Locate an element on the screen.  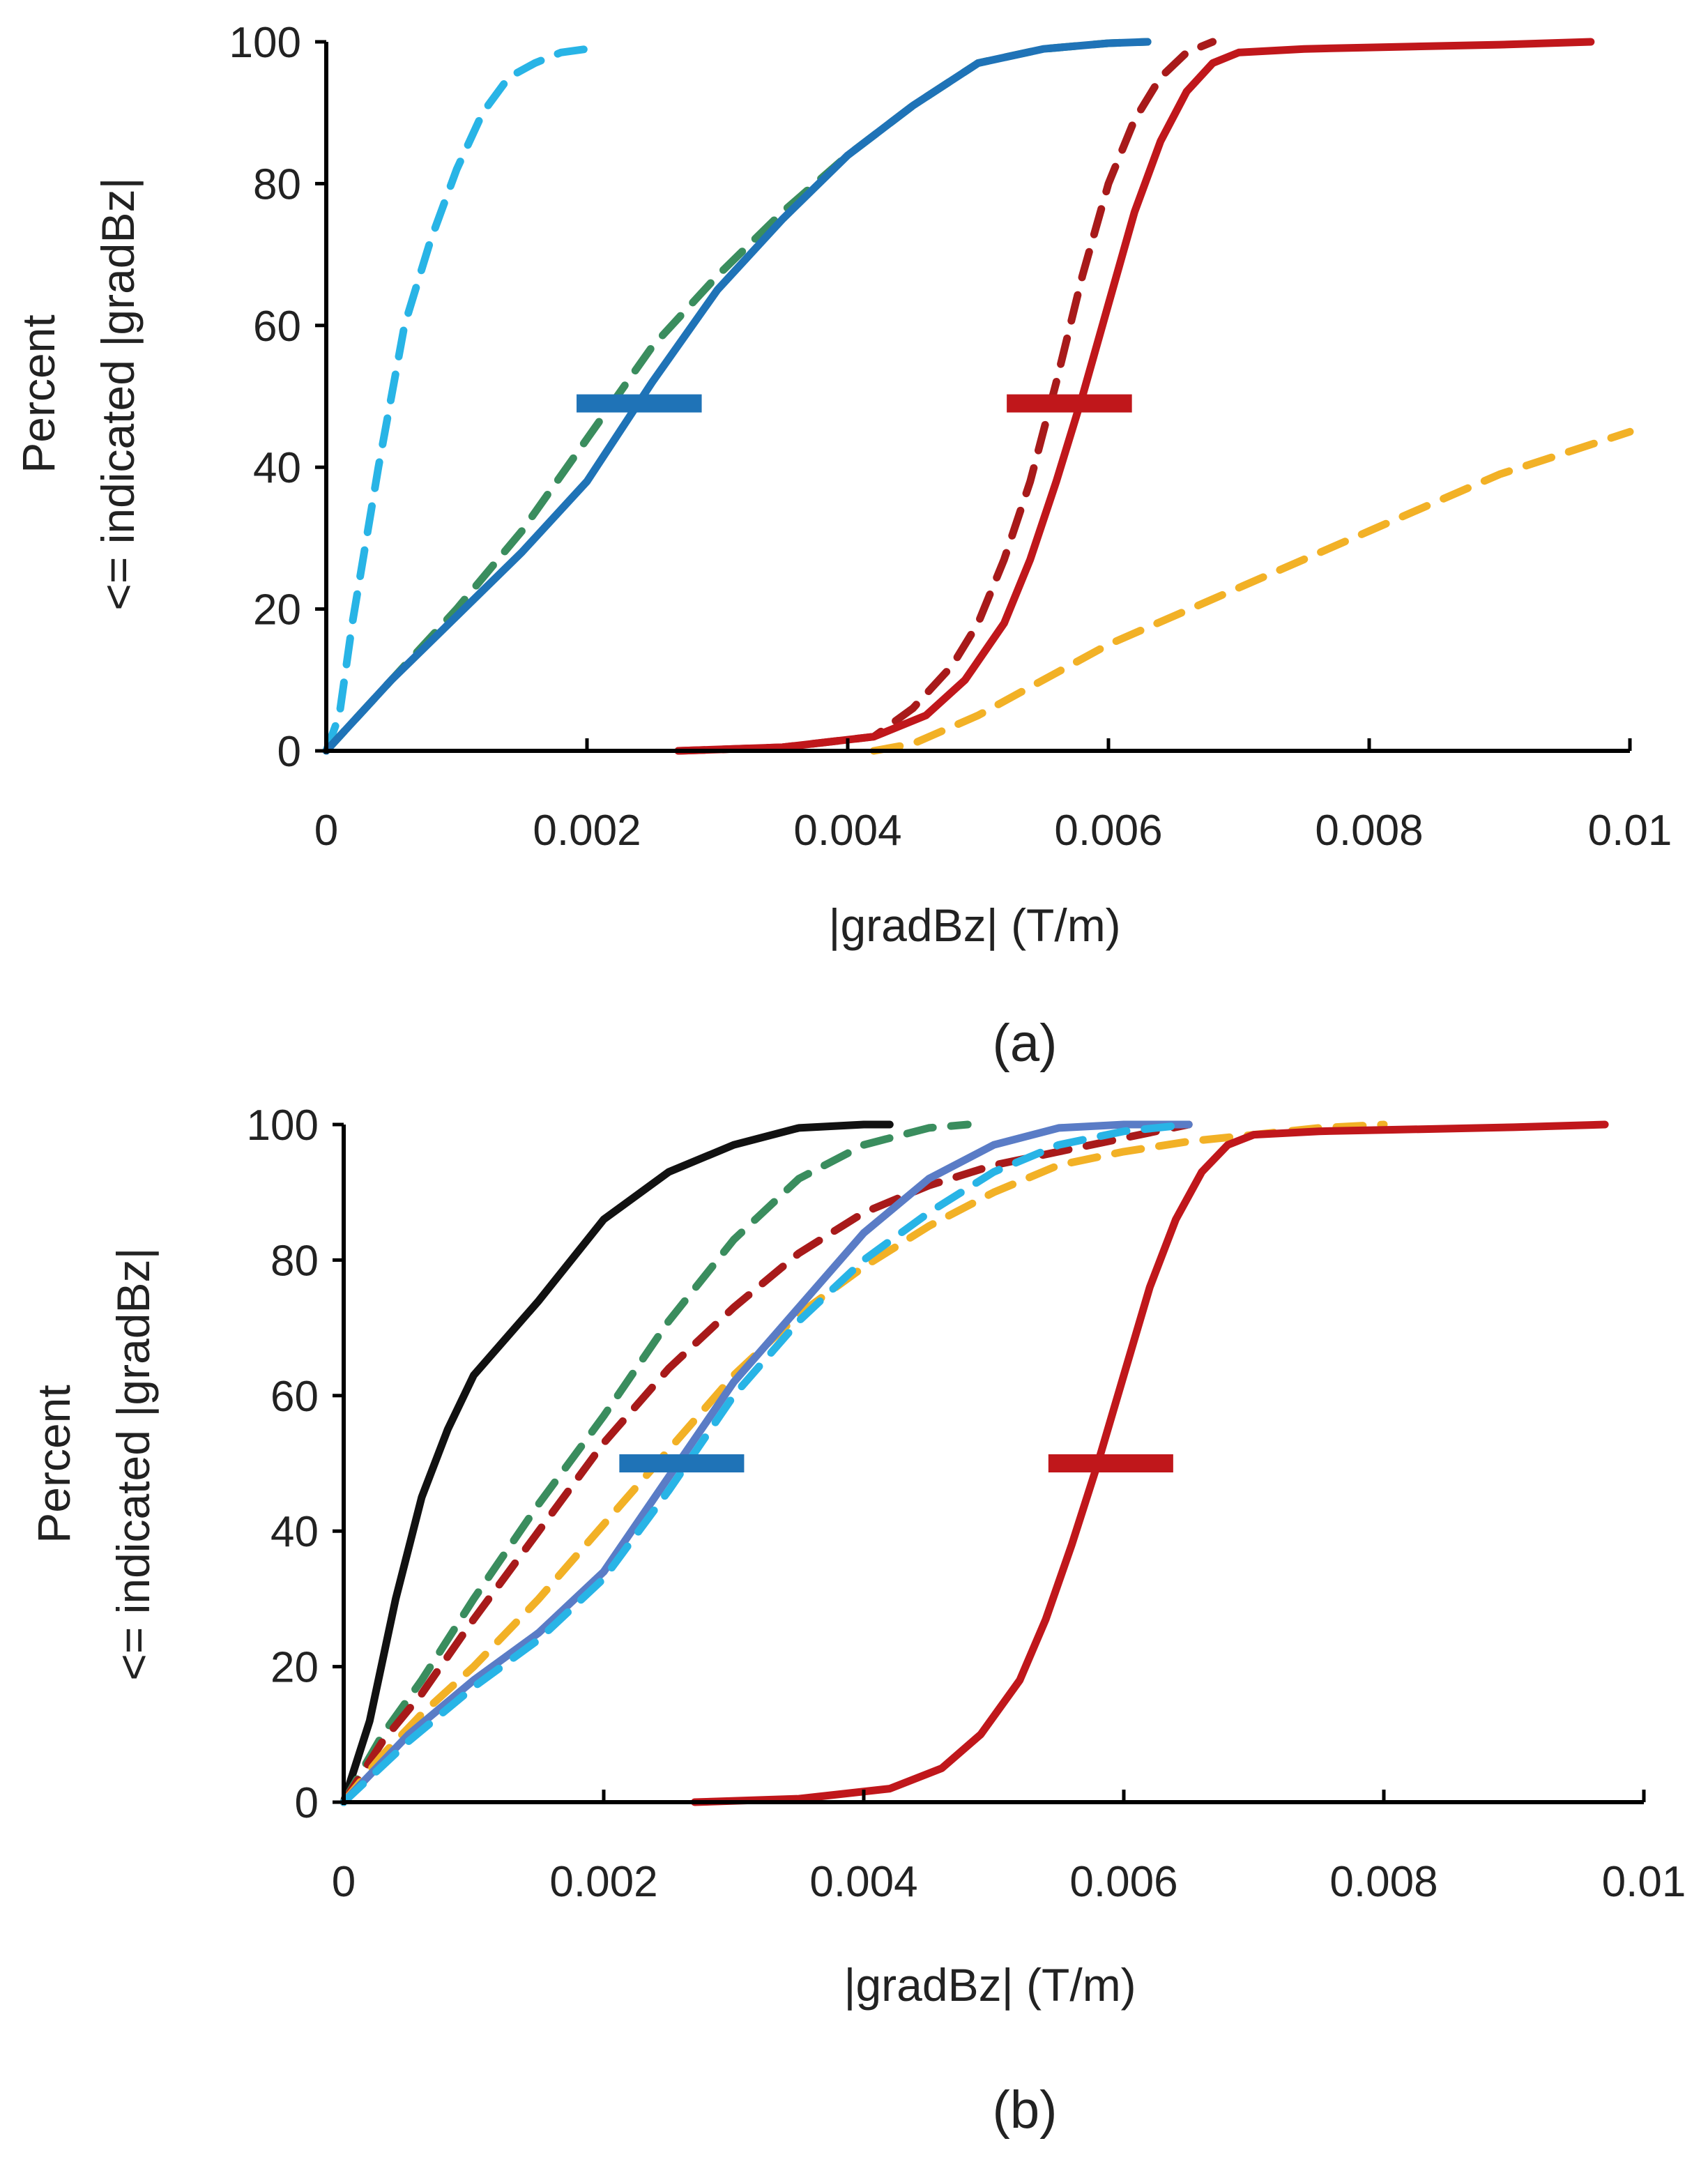
x-axis-title-b: |gradBz| (T/m) is located at coordinates (990, 1985).